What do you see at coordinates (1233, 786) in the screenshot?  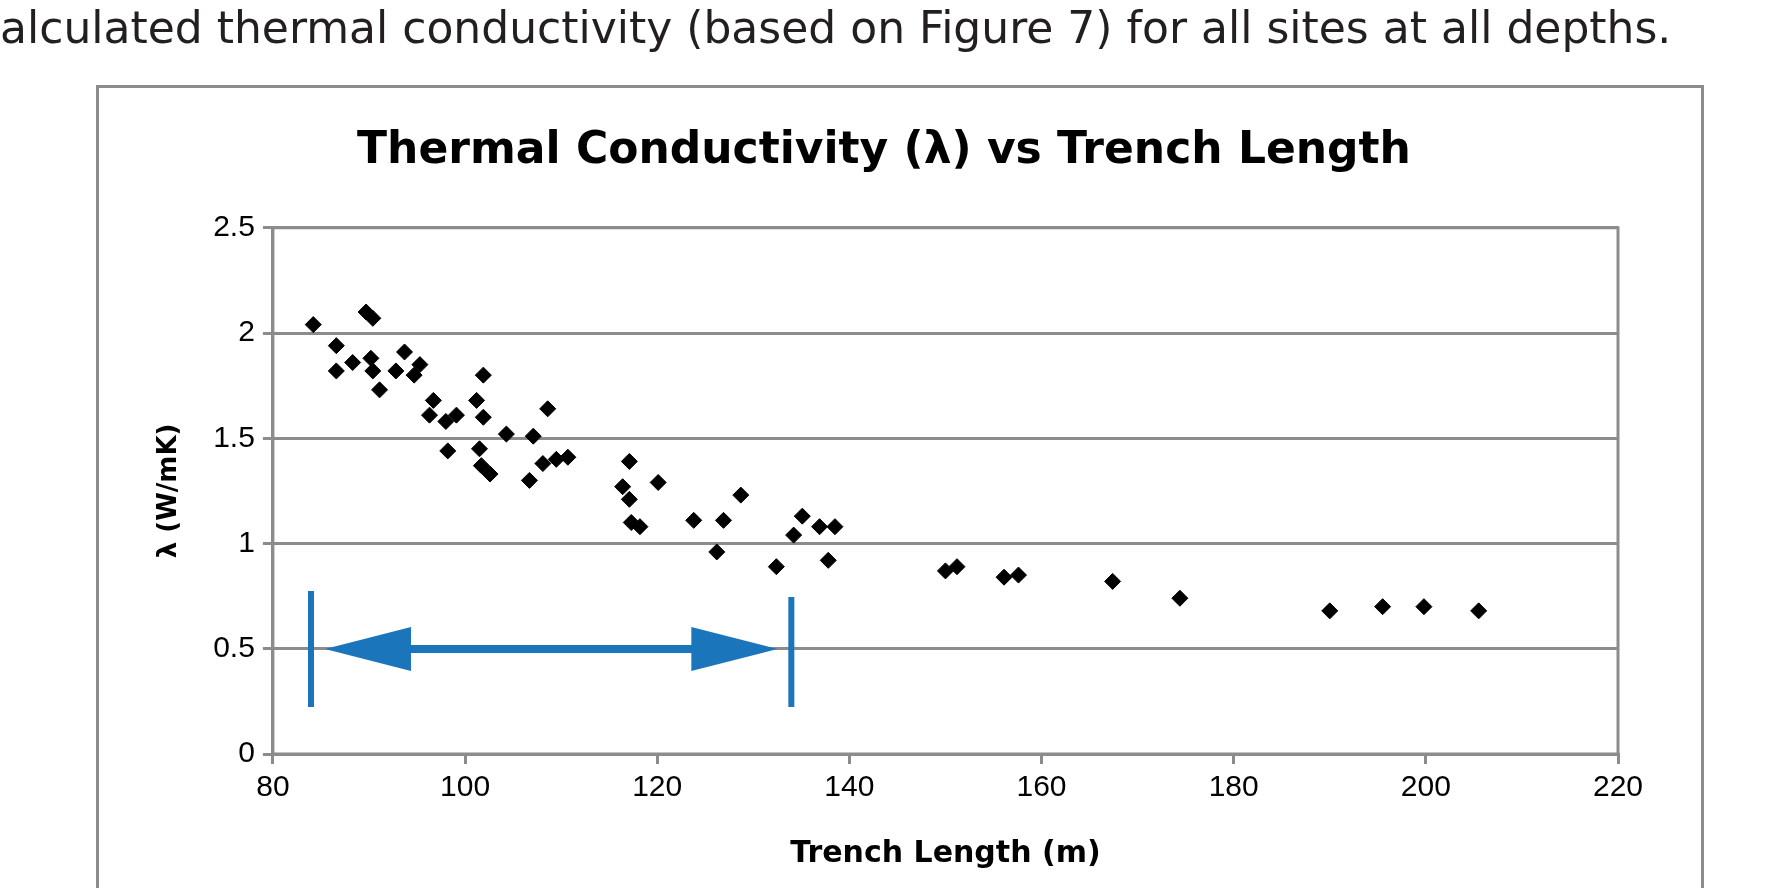 I see `x-tick-label: 180` at bounding box center [1233, 786].